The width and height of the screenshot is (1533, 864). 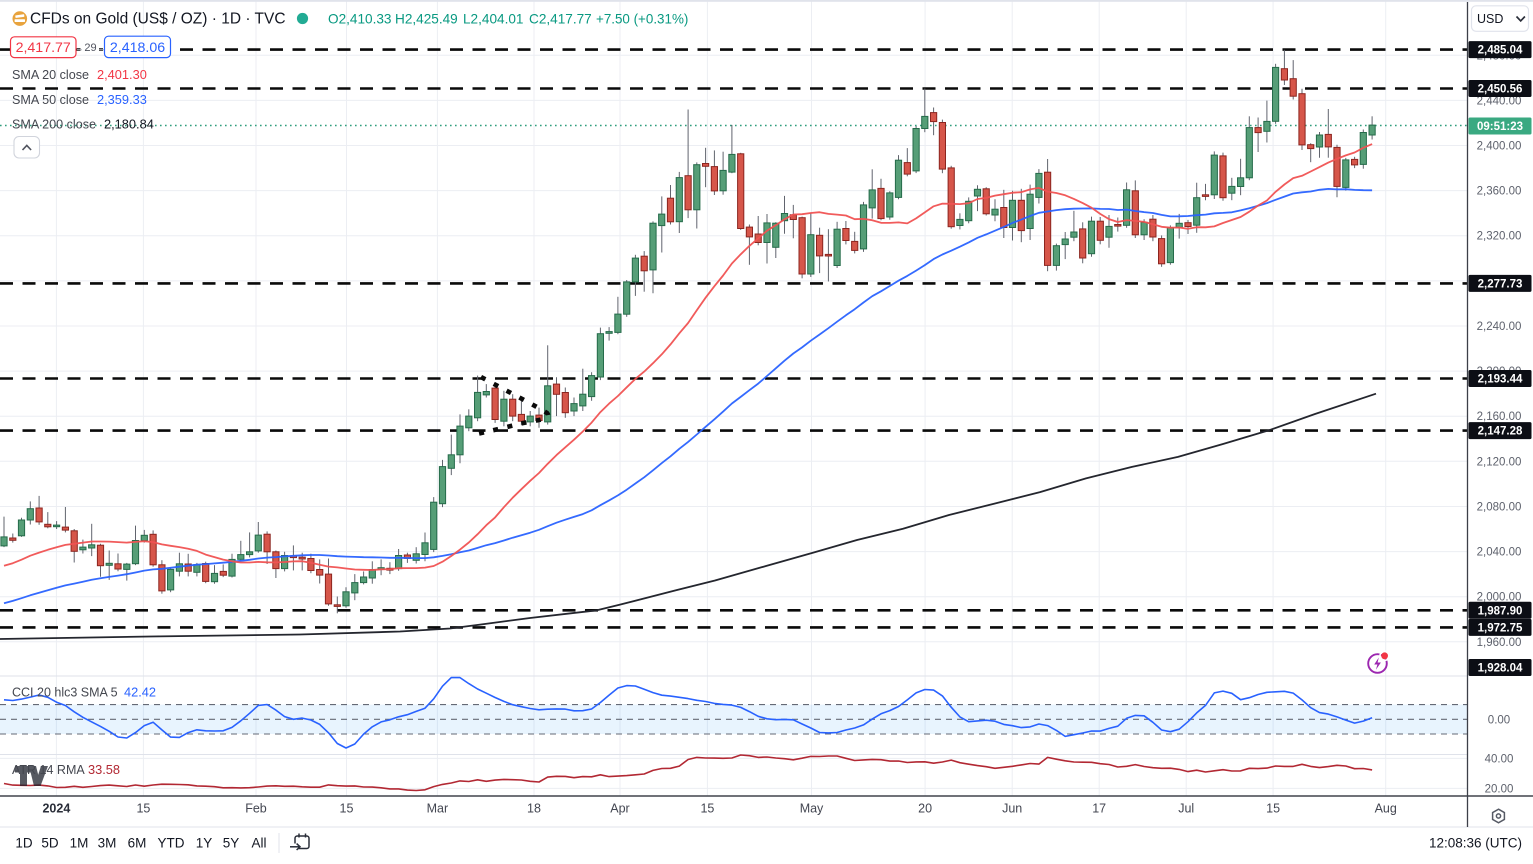 What do you see at coordinates (204, 843) in the screenshot?
I see `svg-text: 1Y` at bounding box center [204, 843].